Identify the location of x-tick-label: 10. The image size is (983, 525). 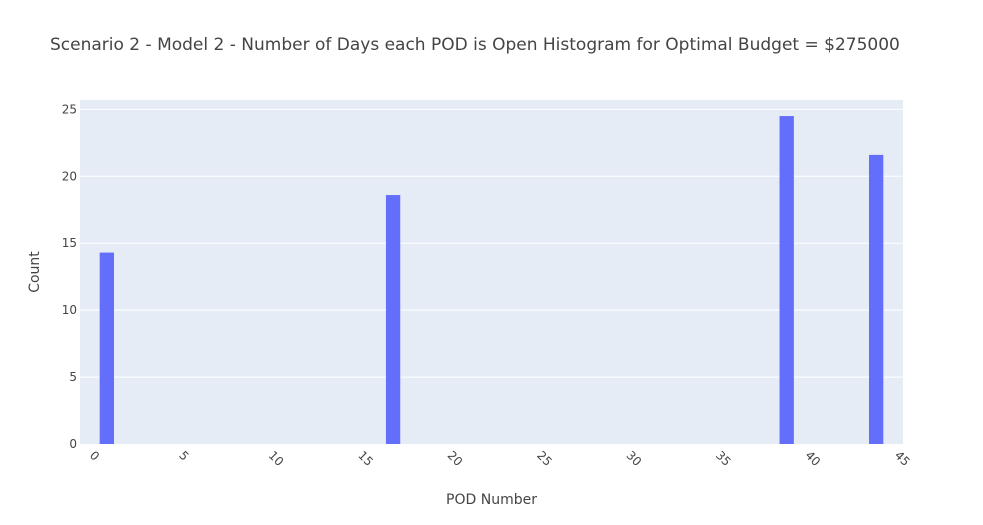
(276, 458).